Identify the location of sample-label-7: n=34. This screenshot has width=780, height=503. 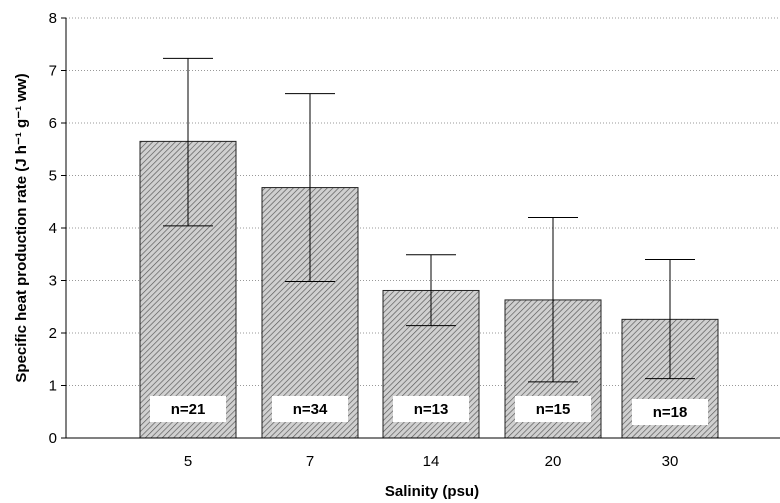
(310, 409).